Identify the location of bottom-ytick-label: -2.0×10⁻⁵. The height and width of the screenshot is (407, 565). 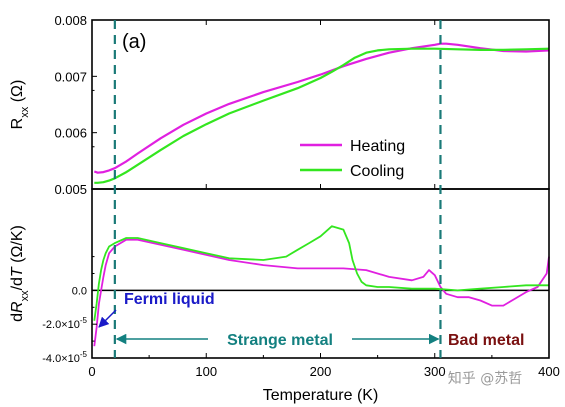
(64, 323).